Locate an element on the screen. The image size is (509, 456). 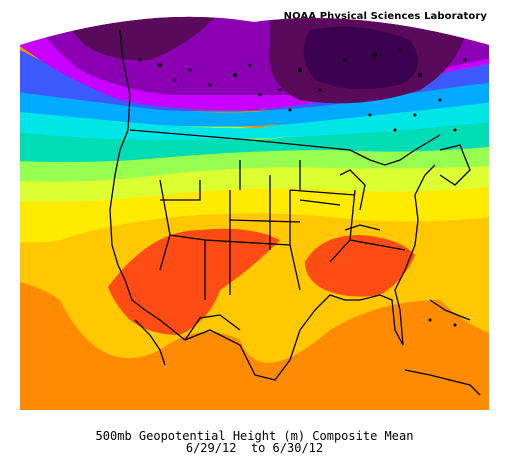
credit-label: NOAA Physical Sciences Laboratory is located at coordinates (385, 16).